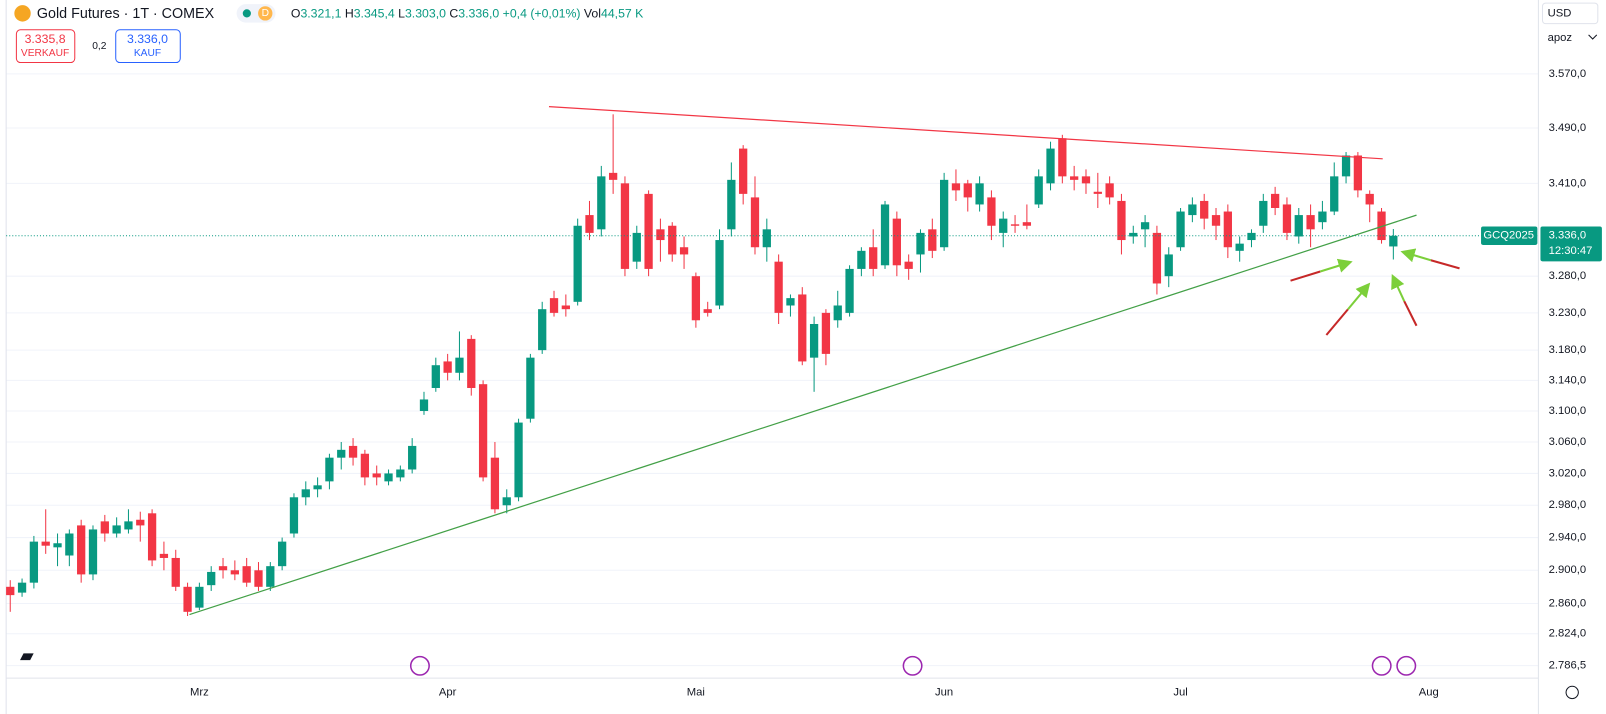  I want to click on event-icons, so click(913, 665).